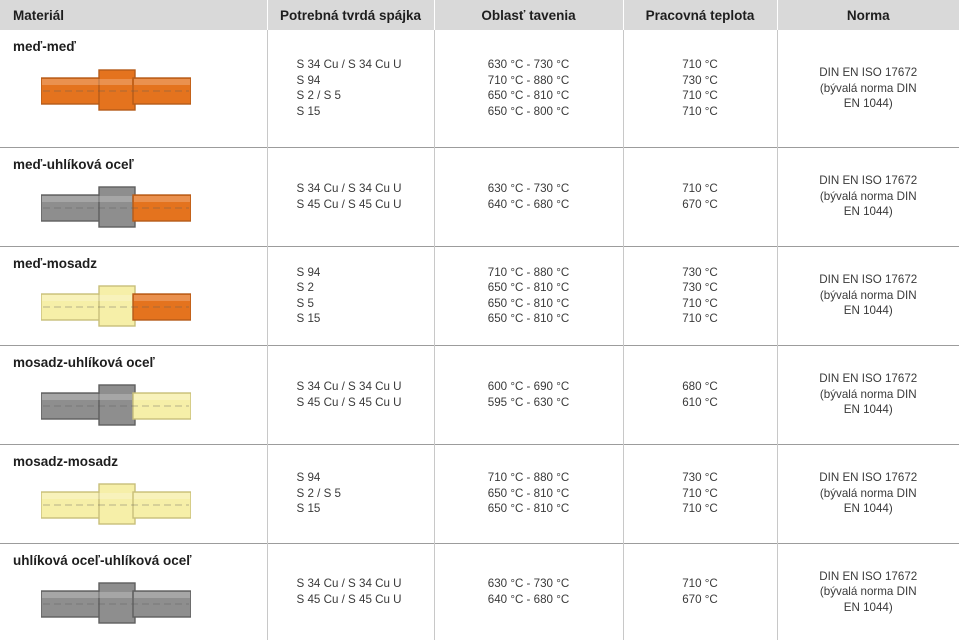  I want to click on working-temperature-cell-line: 670 °C, so click(700, 600).